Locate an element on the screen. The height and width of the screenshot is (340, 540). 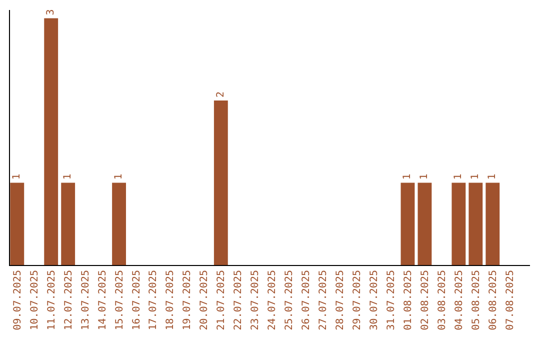
x-tick-label: 09.07.2025 is located at coordinates (18, 300).